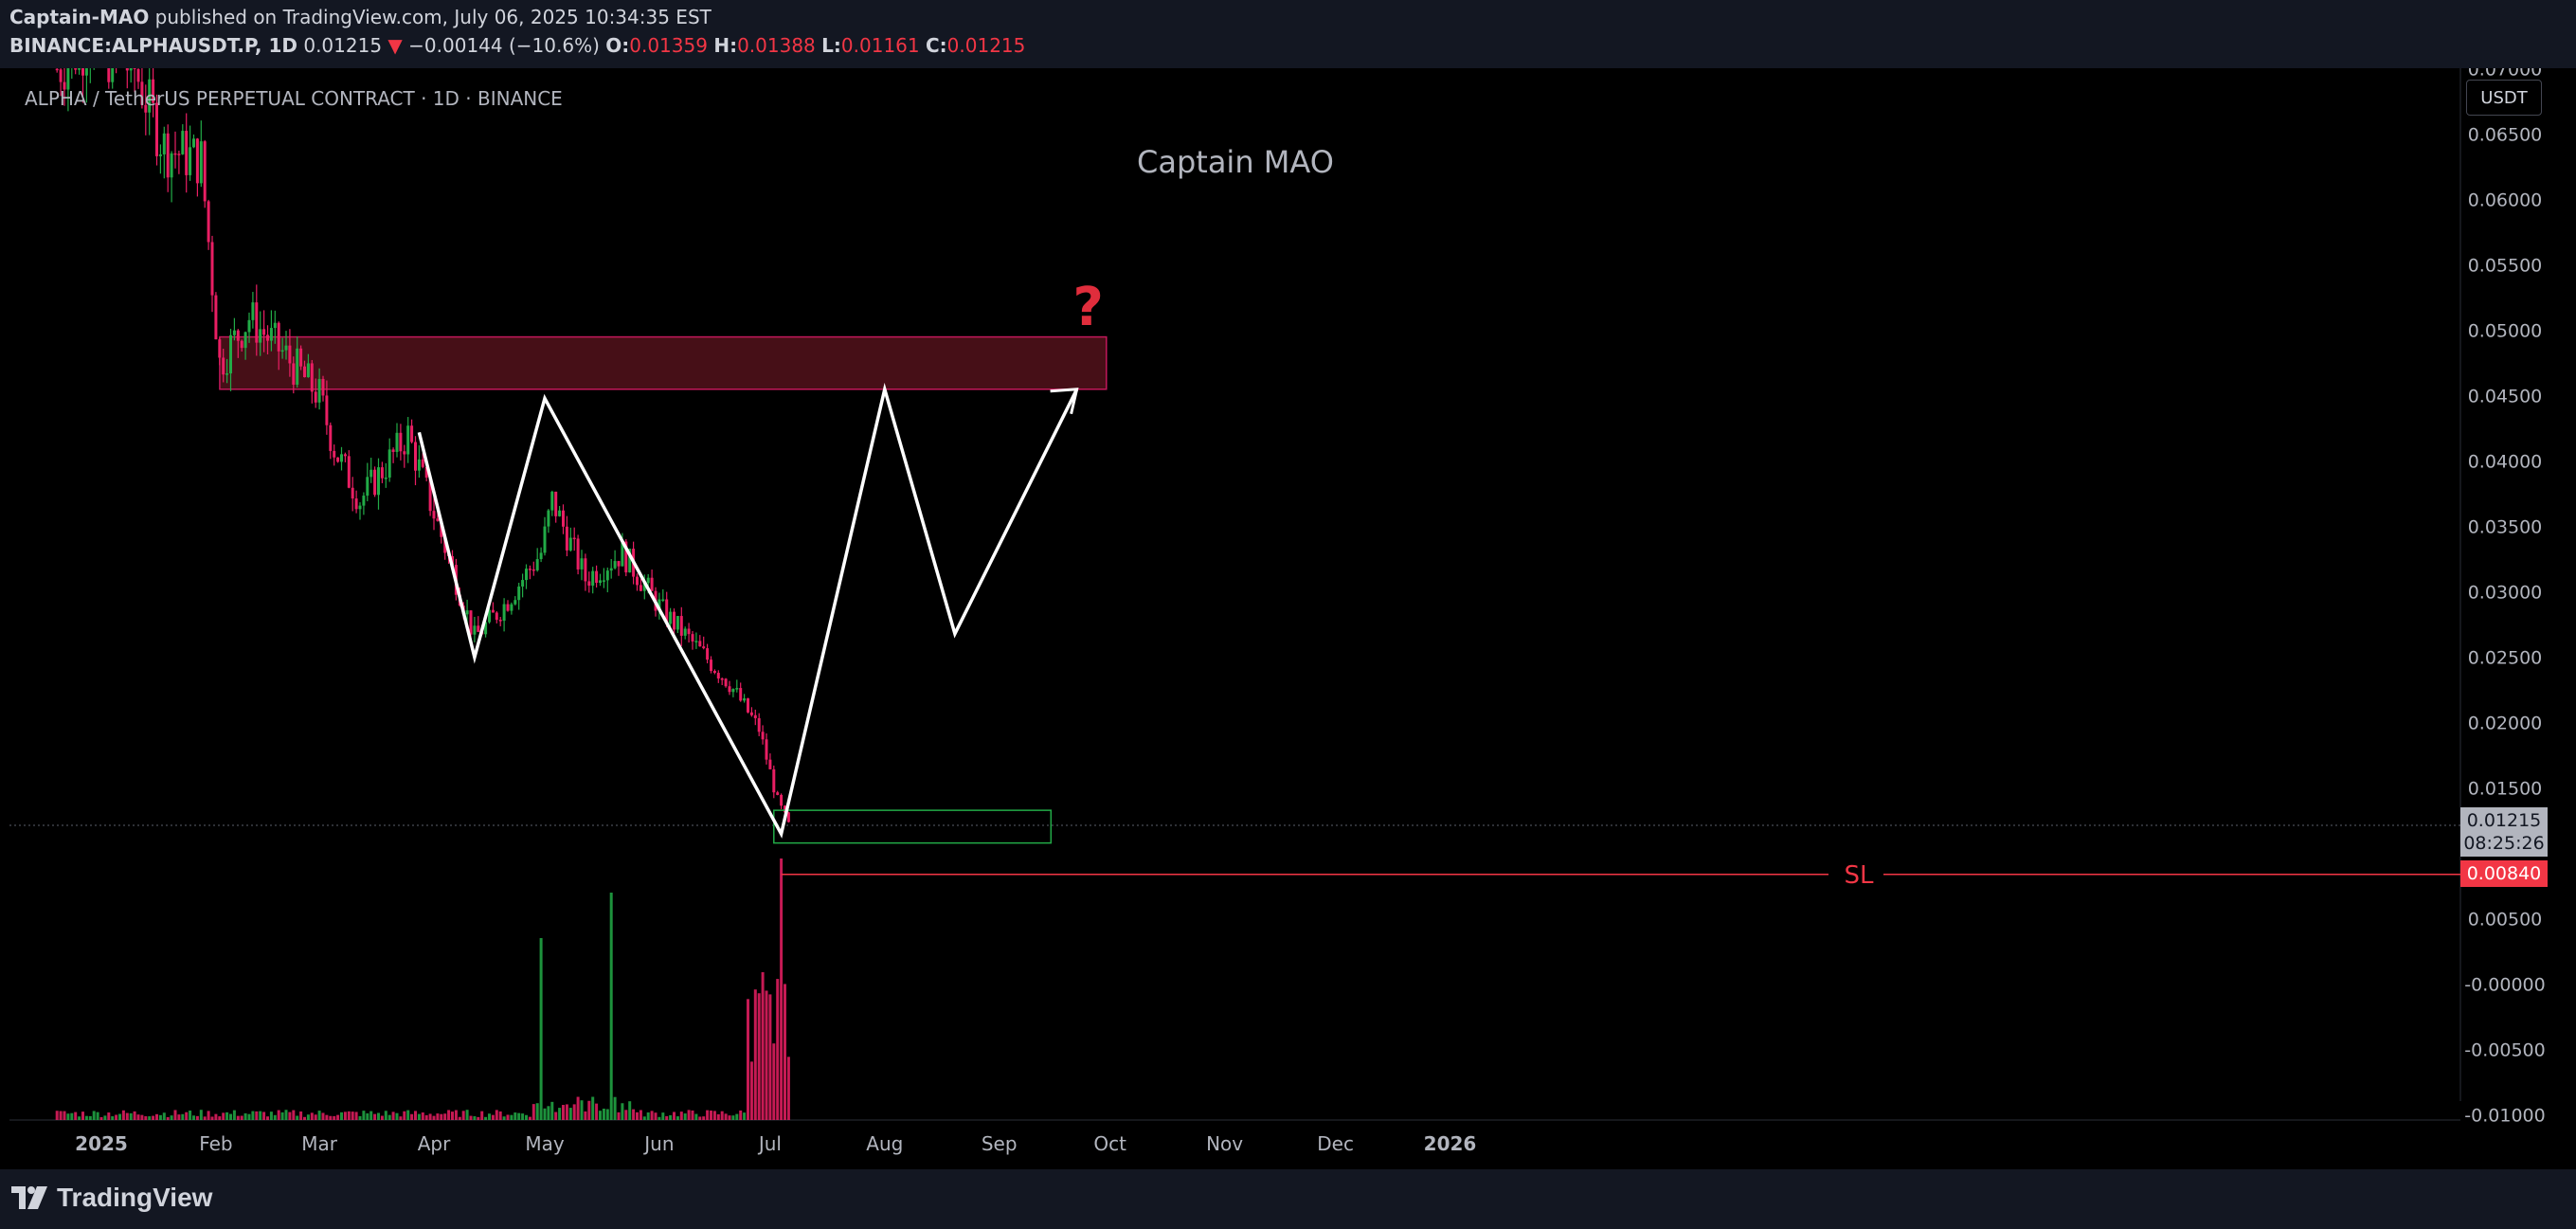 The image size is (2576, 1229). Describe the element at coordinates (913, 827) in the screenshot. I see `entry-zone` at that location.